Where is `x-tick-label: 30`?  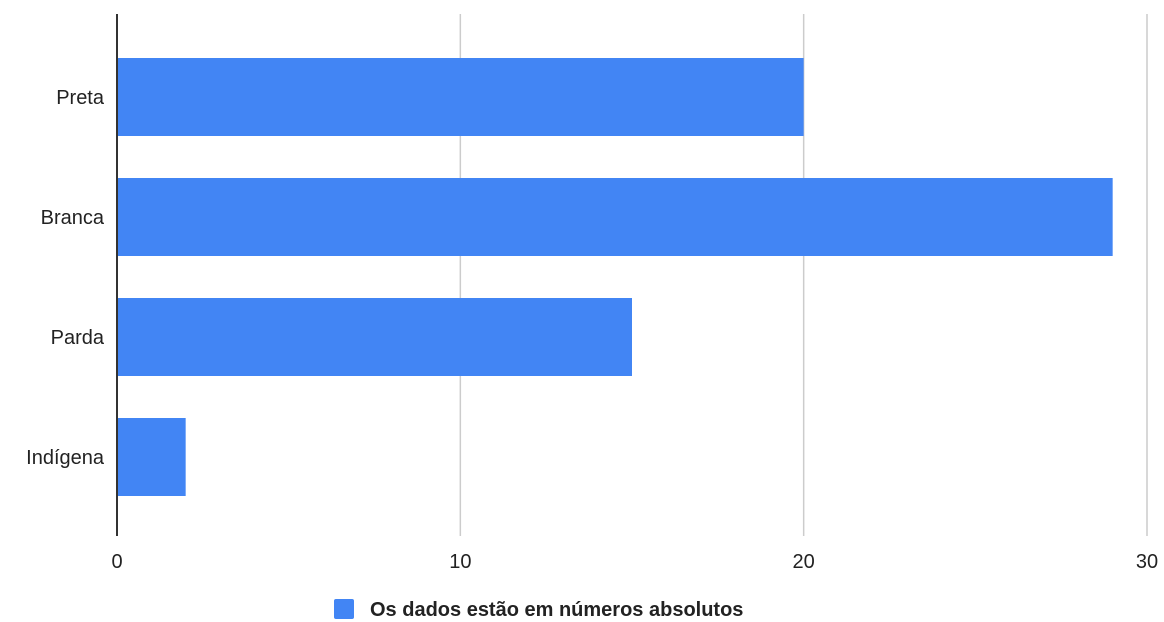
x-tick-label: 30 is located at coordinates (1147, 562).